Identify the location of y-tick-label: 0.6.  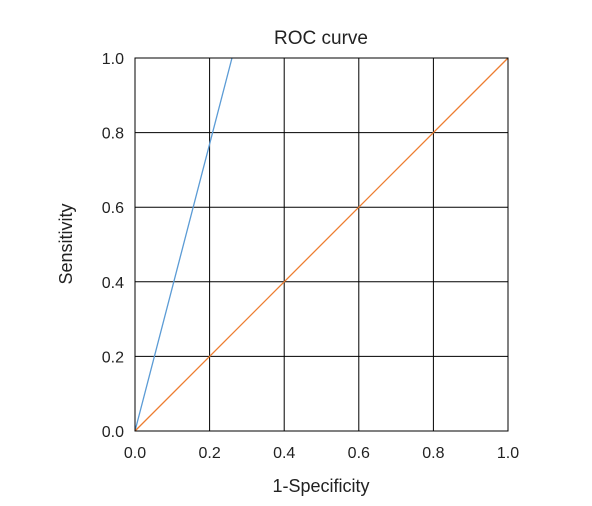
(113, 208).